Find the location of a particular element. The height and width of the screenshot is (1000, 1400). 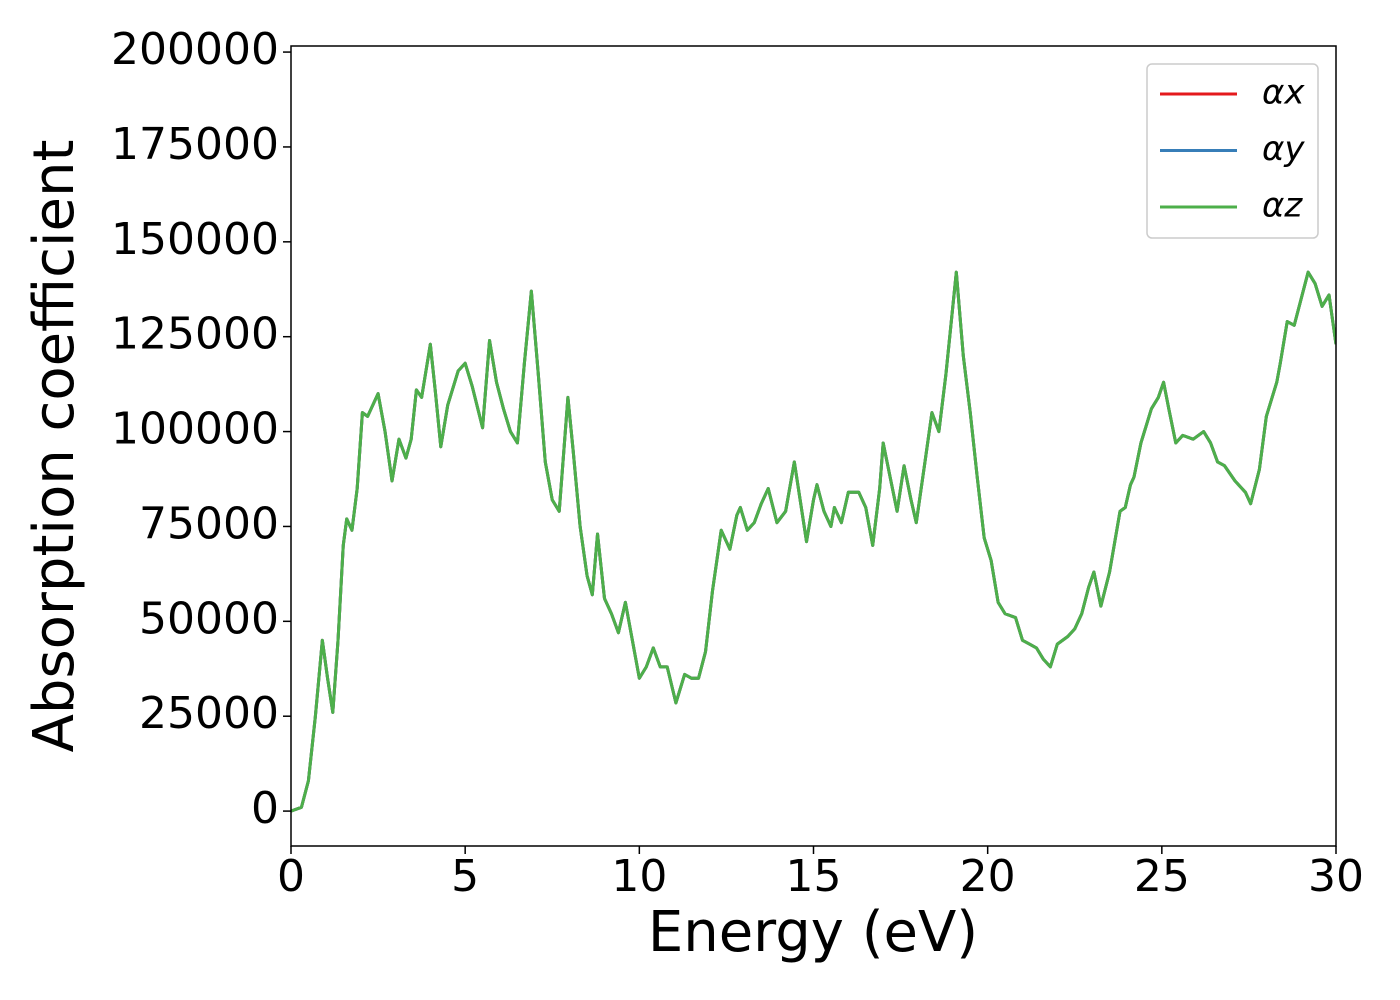

y-tick-label: 25000 is located at coordinates (209, 713).